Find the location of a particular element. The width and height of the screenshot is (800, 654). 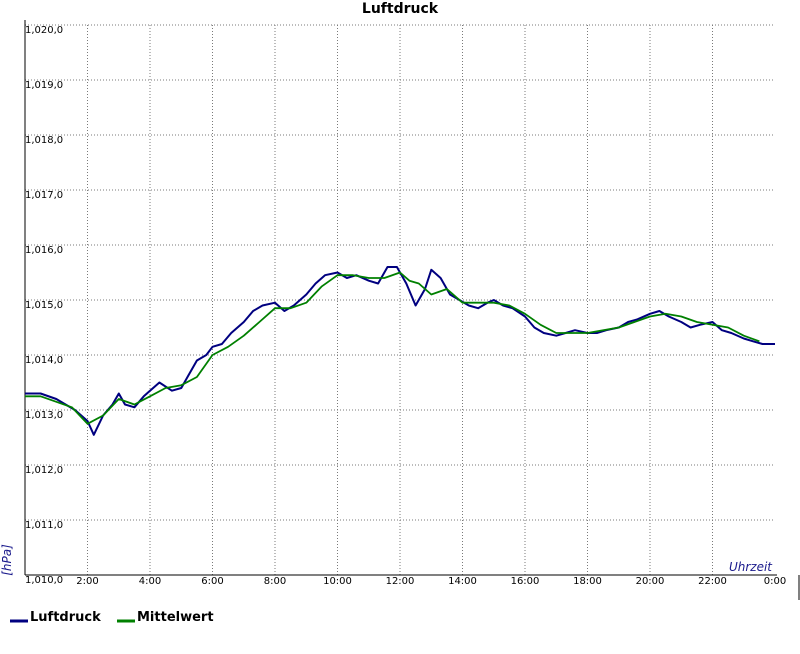

x-tick-label: 18:00 is located at coordinates (587, 581).